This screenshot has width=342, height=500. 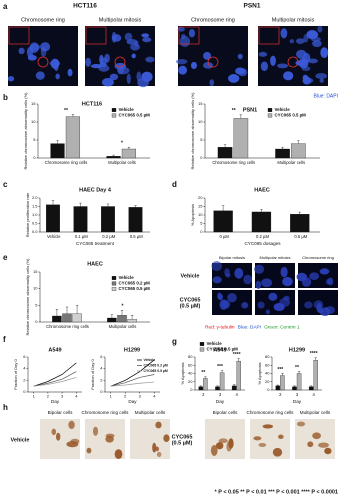 What do you see at coordinates (190, 276) in the screenshot?
I see `row-label: Vehicle` at bounding box center [190, 276].